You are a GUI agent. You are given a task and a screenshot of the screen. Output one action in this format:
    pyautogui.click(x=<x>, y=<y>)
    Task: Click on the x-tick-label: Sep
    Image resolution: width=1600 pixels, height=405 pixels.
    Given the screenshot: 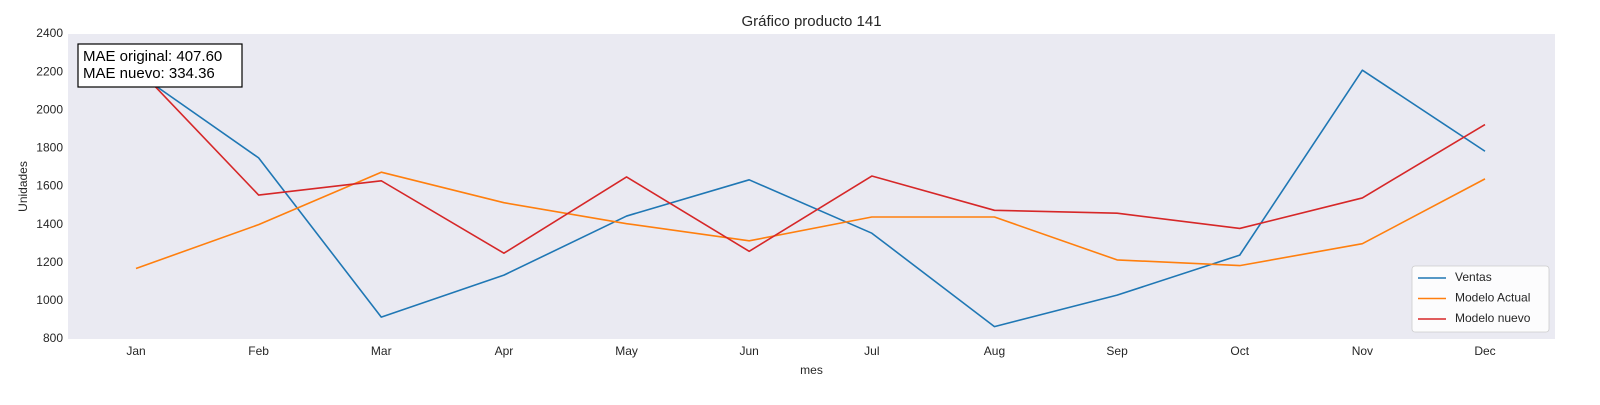 What is the action you would take?
    pyautogui.click(x=1117, y=351)
    